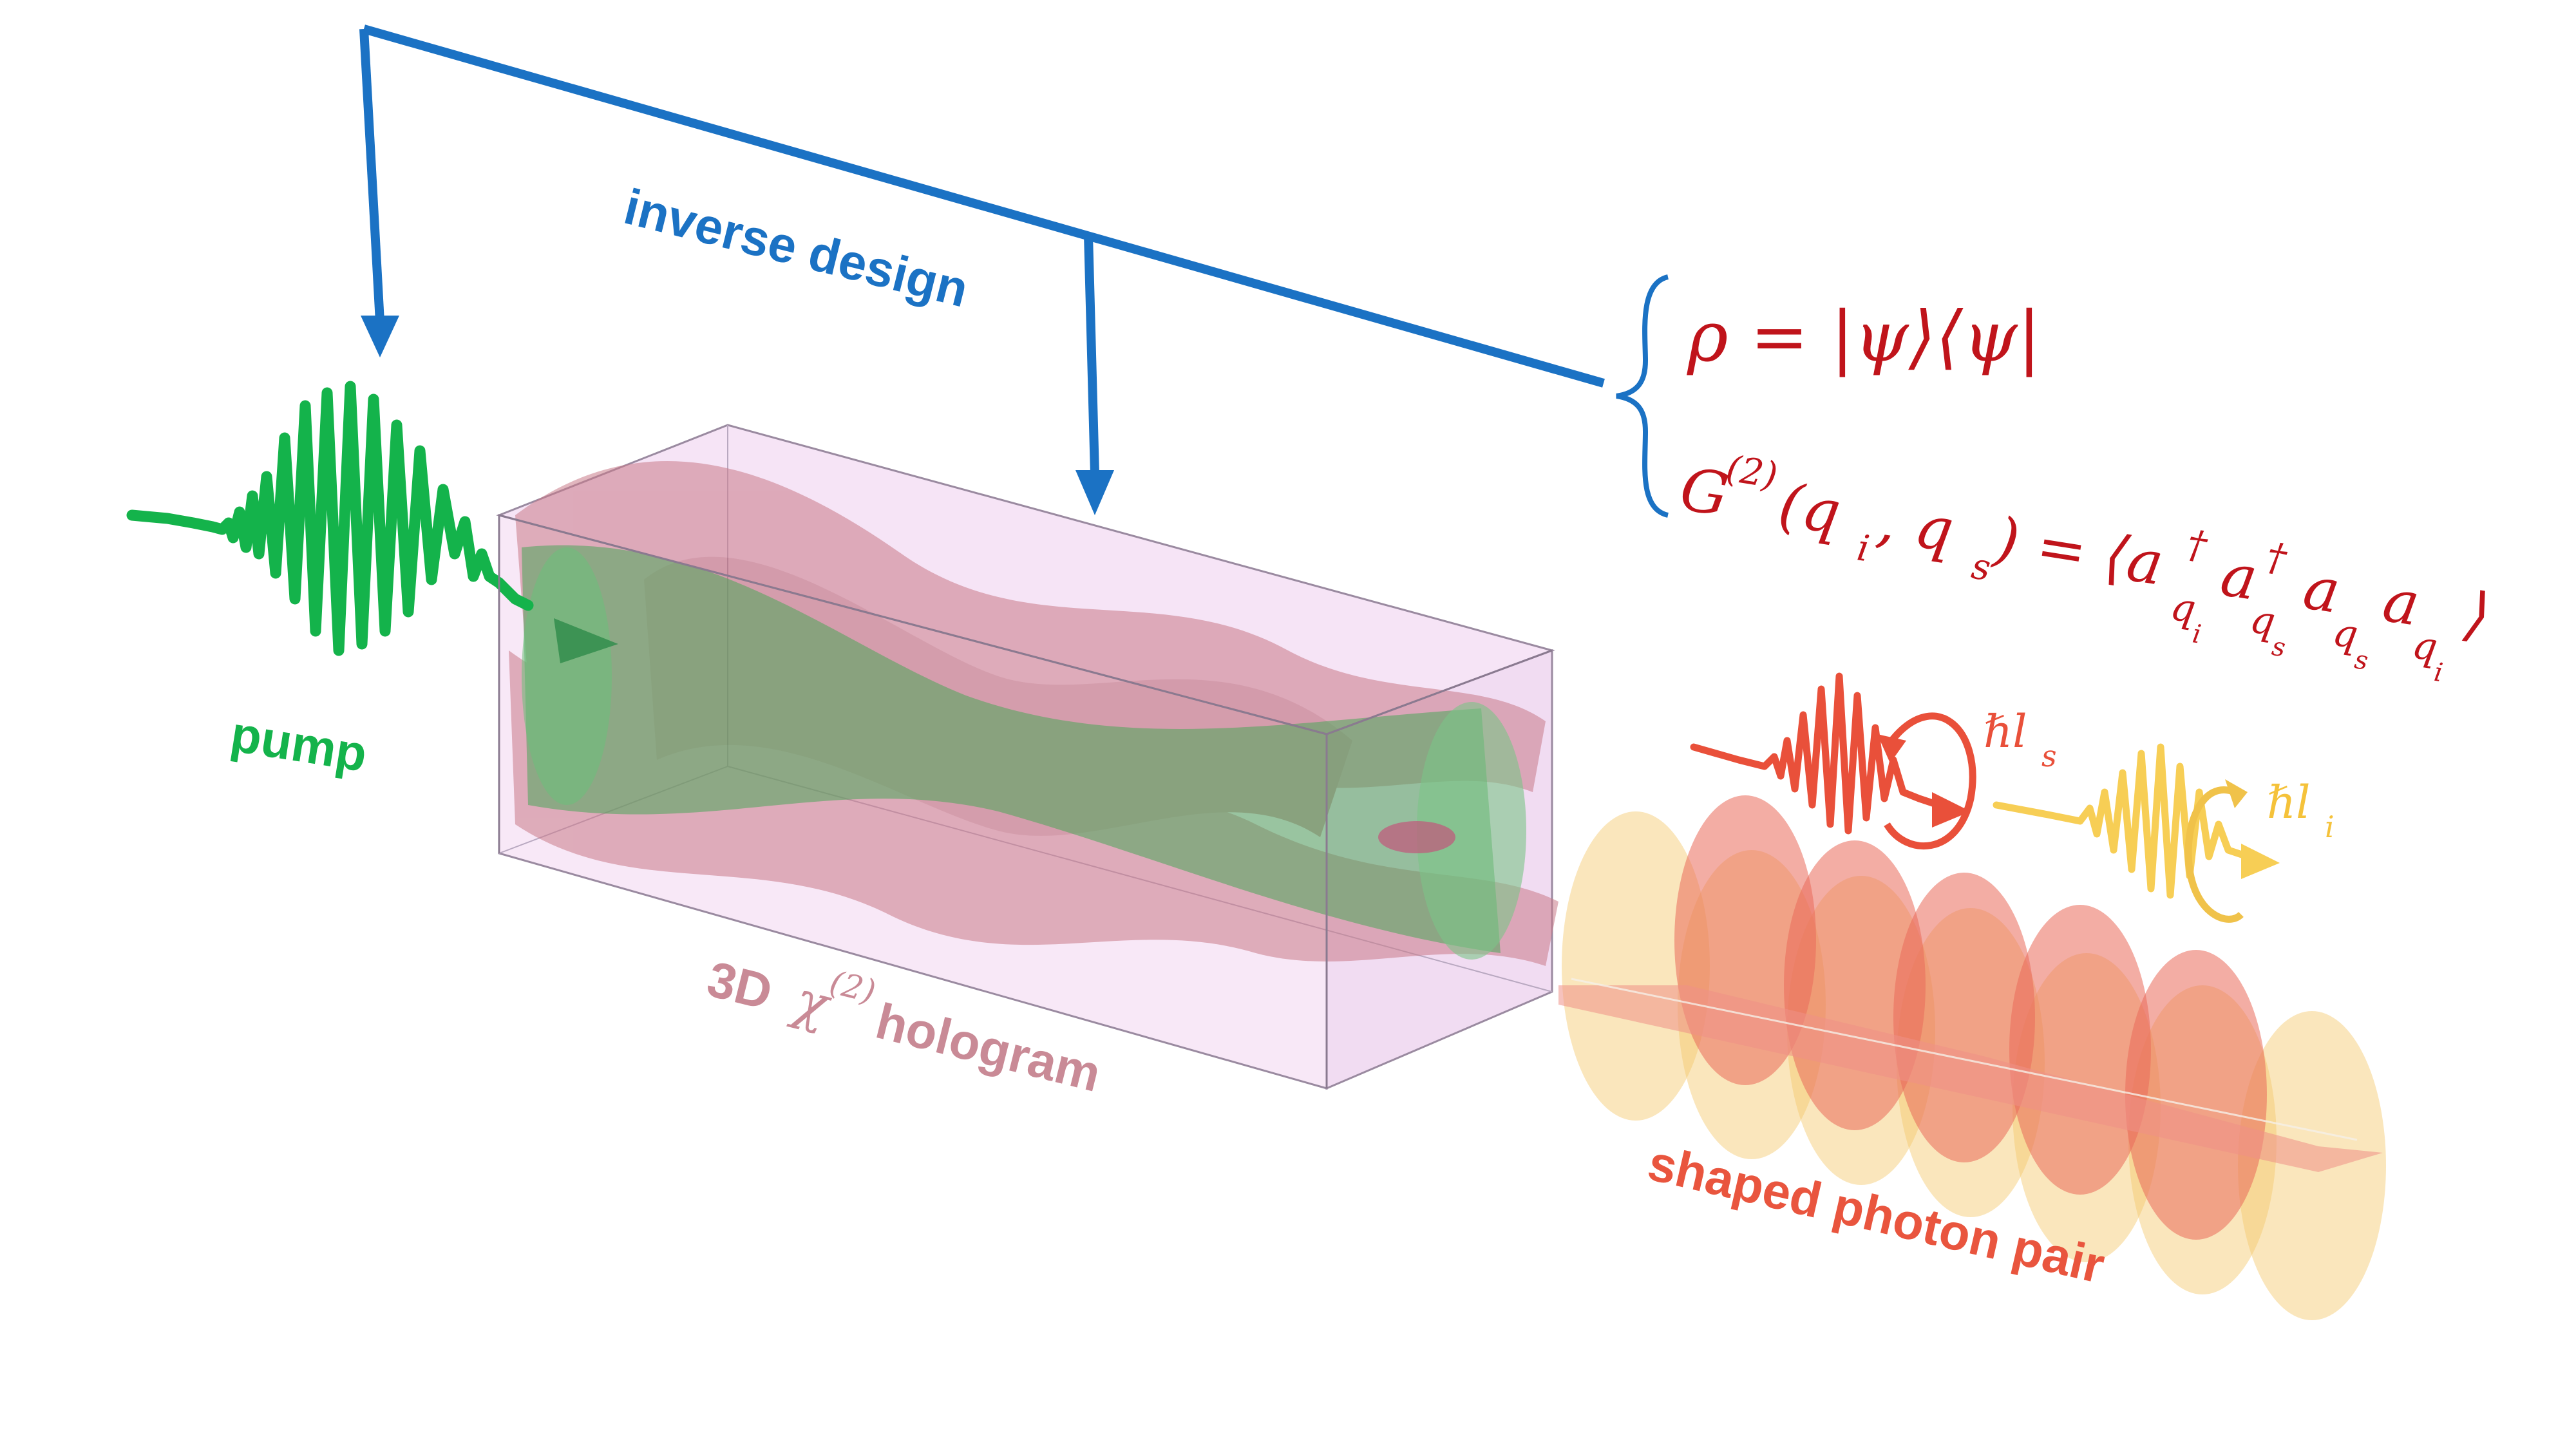 The height and width of the screenshot is (1449, 2576). What do you see at coordinates (796, 248) in the screenshot?
I see `inverse-design-label: inverse design` at bounding box center [796, 248].